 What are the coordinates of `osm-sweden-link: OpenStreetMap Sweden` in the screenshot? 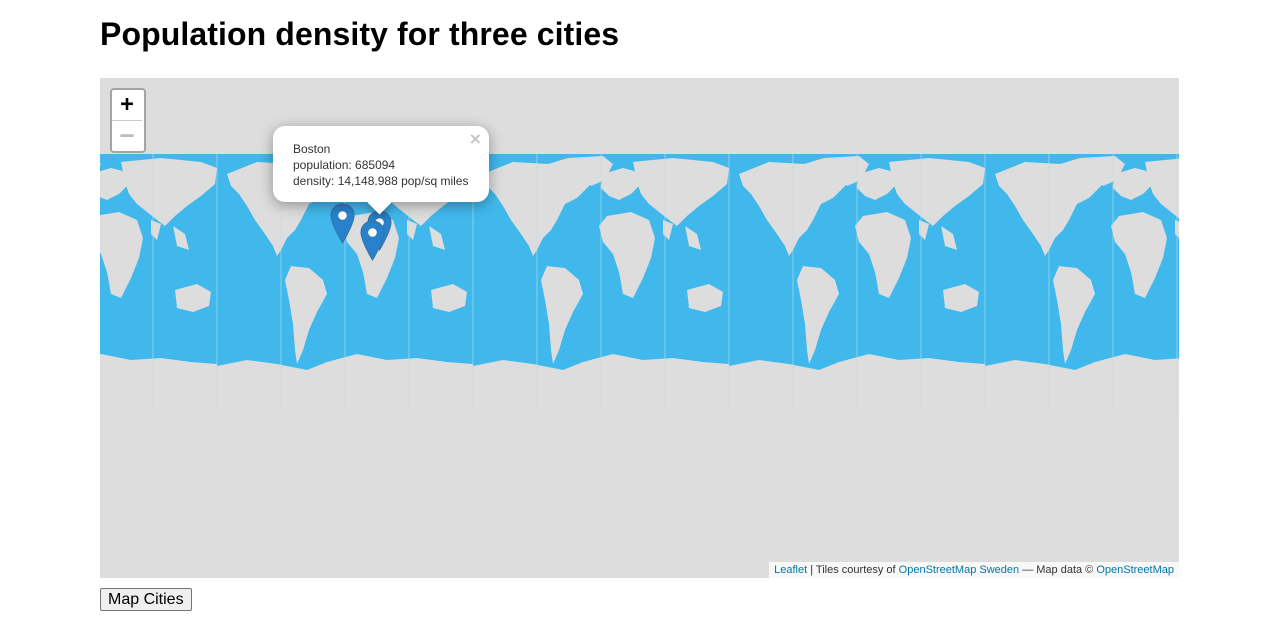 It's located at (959, 570).